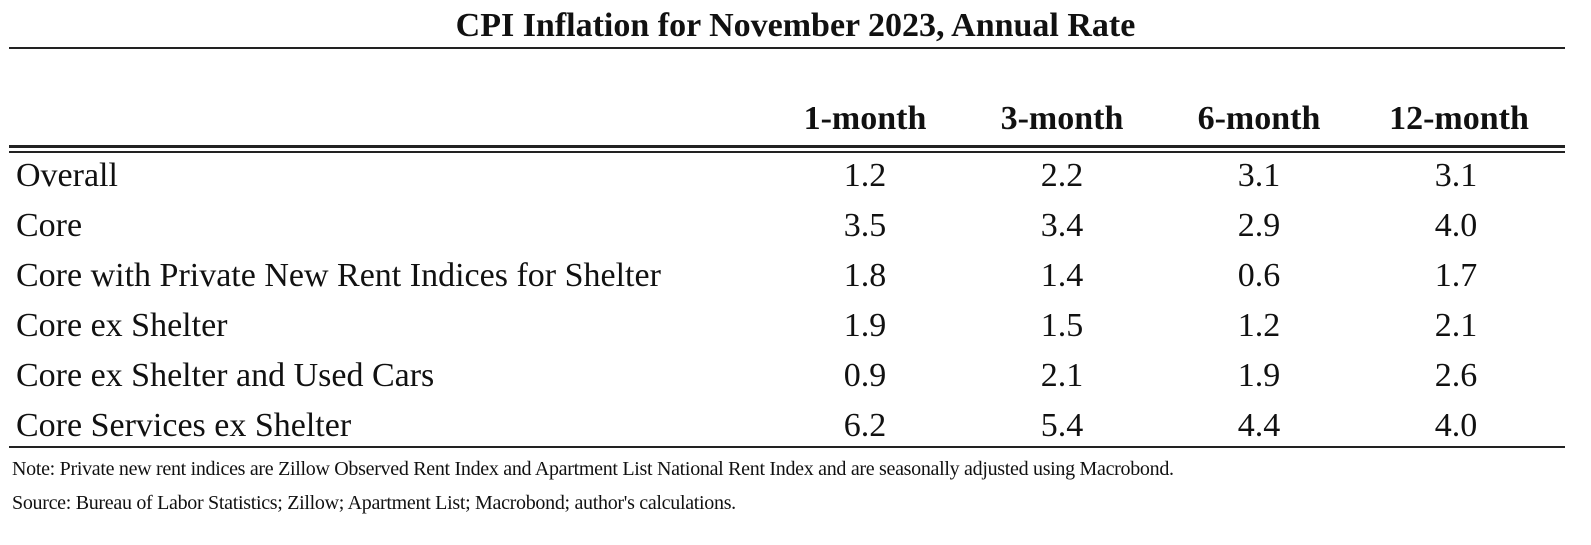 The height and width of the screenshot is (545, 1591). Describe the element at coordinates (1259, 225) in the screenshot. I see `cell-value: 2.9` at that location.